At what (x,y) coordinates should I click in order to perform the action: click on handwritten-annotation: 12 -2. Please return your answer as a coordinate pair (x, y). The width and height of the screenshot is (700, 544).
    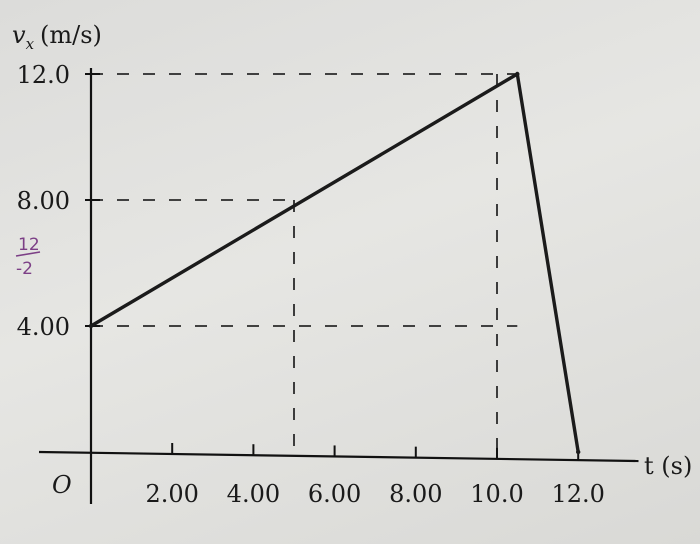
    Looking at the image, I should click on (28, 257).